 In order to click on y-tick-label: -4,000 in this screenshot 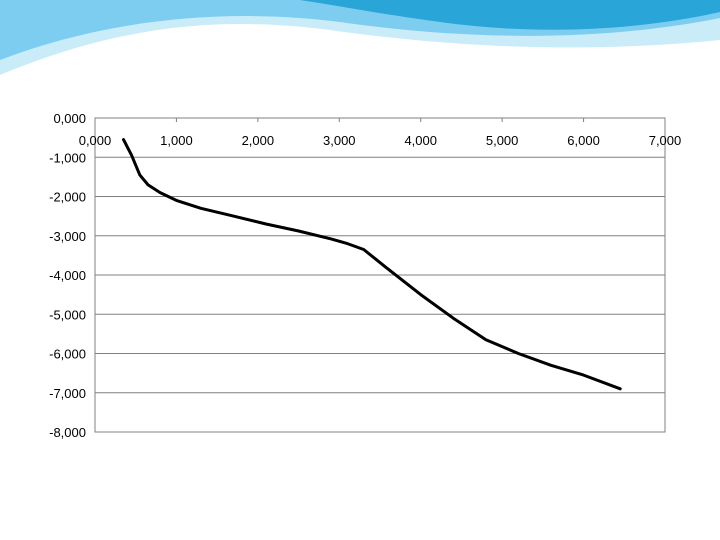, I will do `click(67, 275)`.